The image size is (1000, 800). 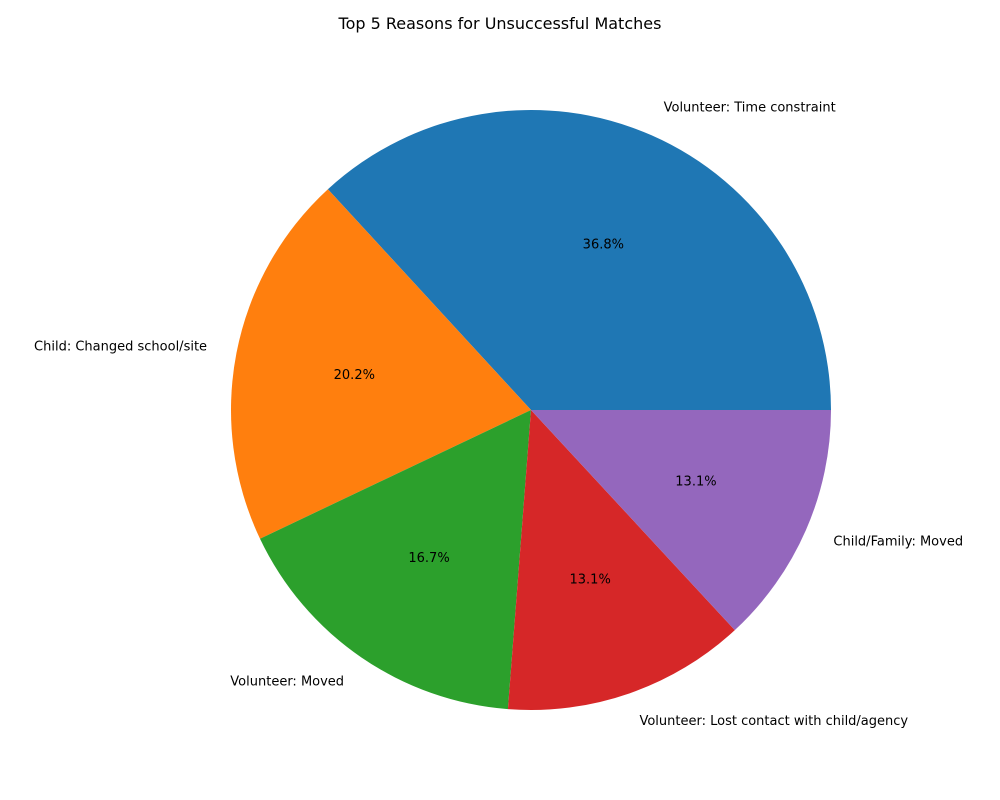 I want to click on pie-pct-label-3: 16.7%, so click(x=428, y=558).